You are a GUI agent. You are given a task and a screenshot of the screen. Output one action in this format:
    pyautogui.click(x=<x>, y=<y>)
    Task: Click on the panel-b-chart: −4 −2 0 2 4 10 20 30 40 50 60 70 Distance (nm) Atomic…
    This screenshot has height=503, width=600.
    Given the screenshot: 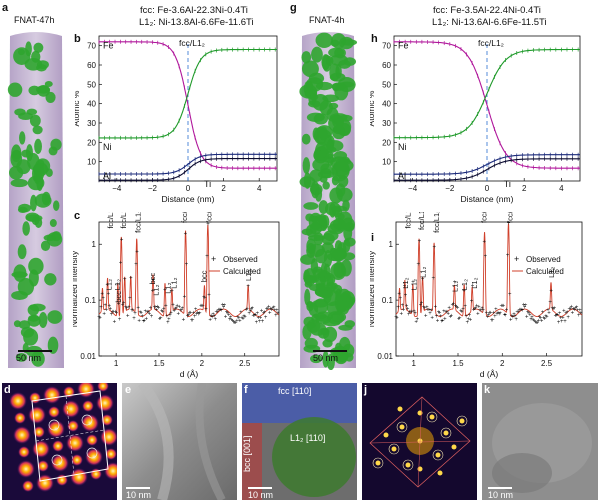 What is the action you would take?
    pyautogui.click(x=176, y=119)
    